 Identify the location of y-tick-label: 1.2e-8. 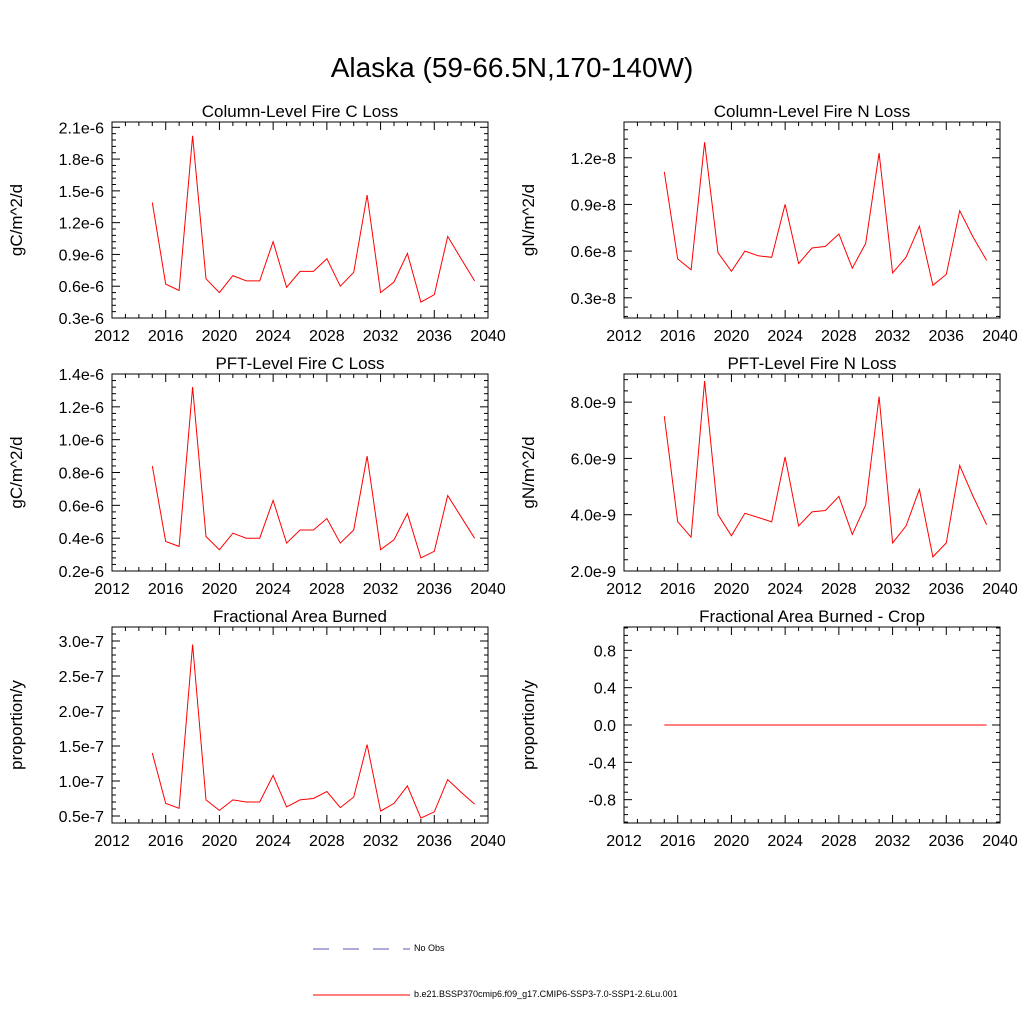
(593, 159).